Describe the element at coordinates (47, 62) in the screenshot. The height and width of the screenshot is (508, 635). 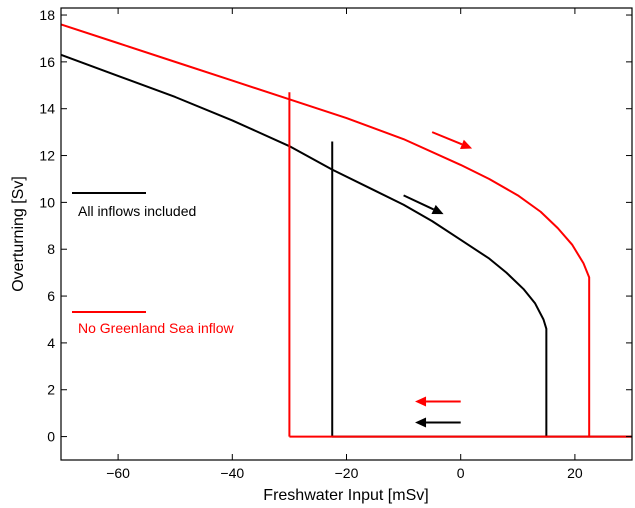
I see `y-tick-label: 16` at that location.